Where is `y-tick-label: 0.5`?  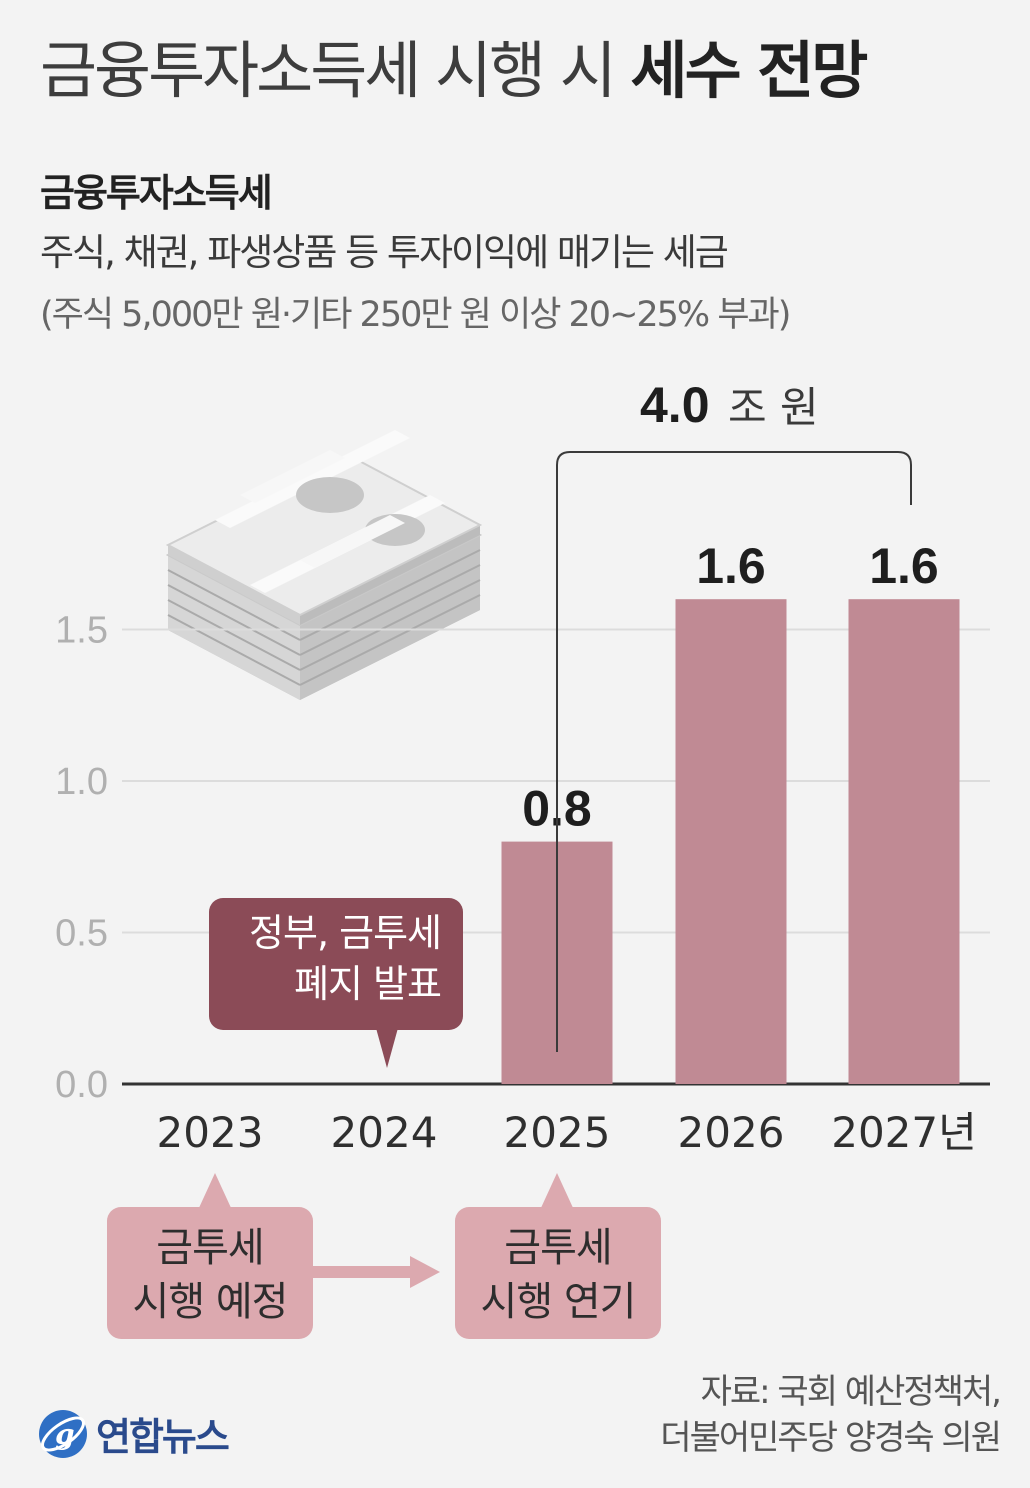
y-tick-label: 0.5 is located at coordinates (81, 934).